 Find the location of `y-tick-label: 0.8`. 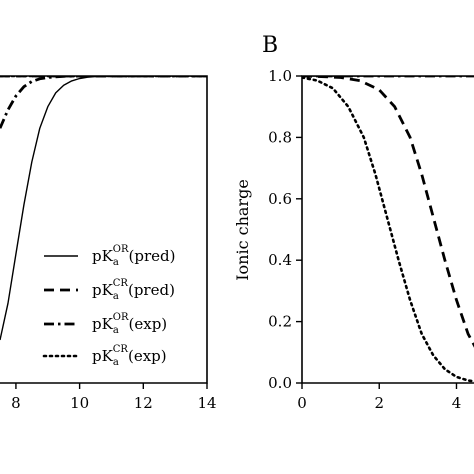

y-tick-label: 0.8 is located at coordinates (280, 137).